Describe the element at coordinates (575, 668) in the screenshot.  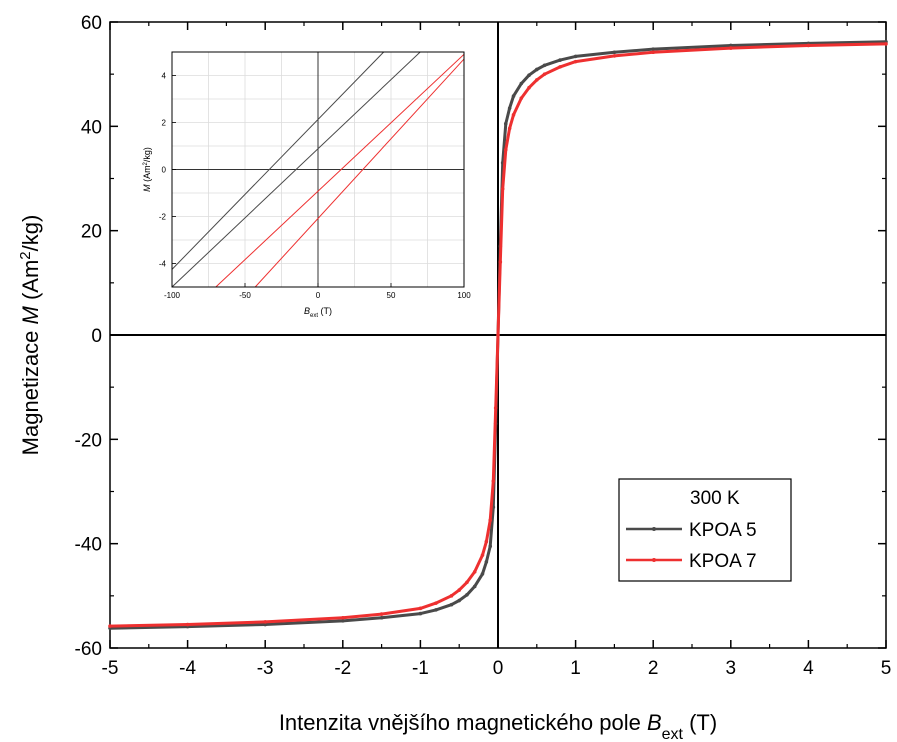
I see `x-tick-label: 1` at that location.